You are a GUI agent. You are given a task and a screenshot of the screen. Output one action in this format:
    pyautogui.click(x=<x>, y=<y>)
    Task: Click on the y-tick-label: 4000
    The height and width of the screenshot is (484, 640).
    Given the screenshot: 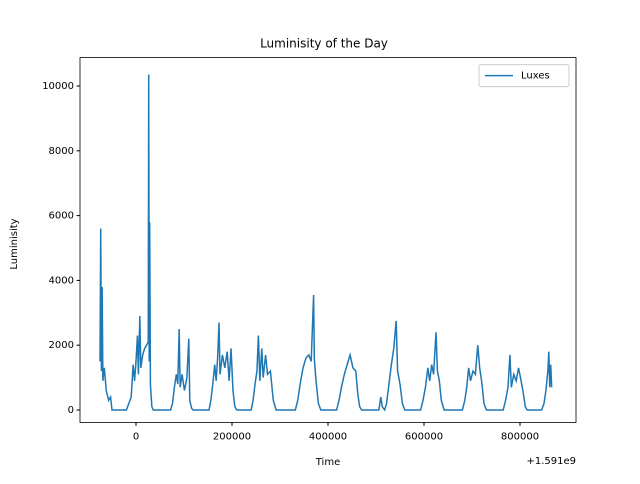 What is the action you would take?
    pyautogui.click(x=61, y=280)
    